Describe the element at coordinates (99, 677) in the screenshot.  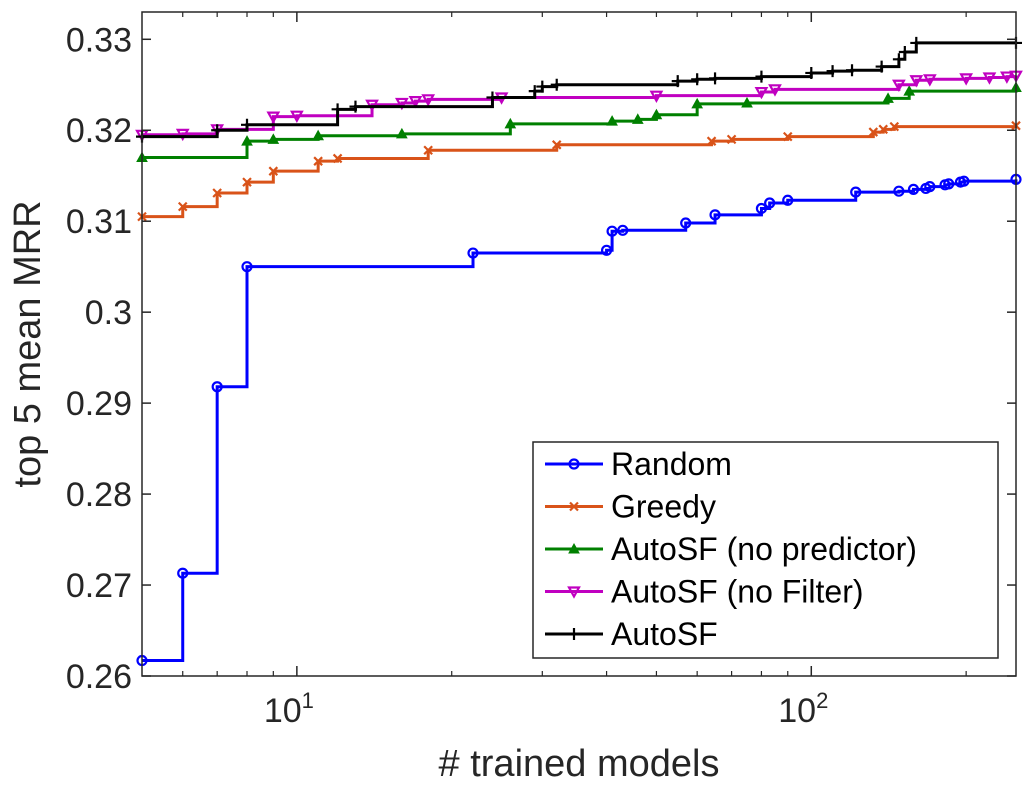
I see `y-tick-label: 0.26` at that location.